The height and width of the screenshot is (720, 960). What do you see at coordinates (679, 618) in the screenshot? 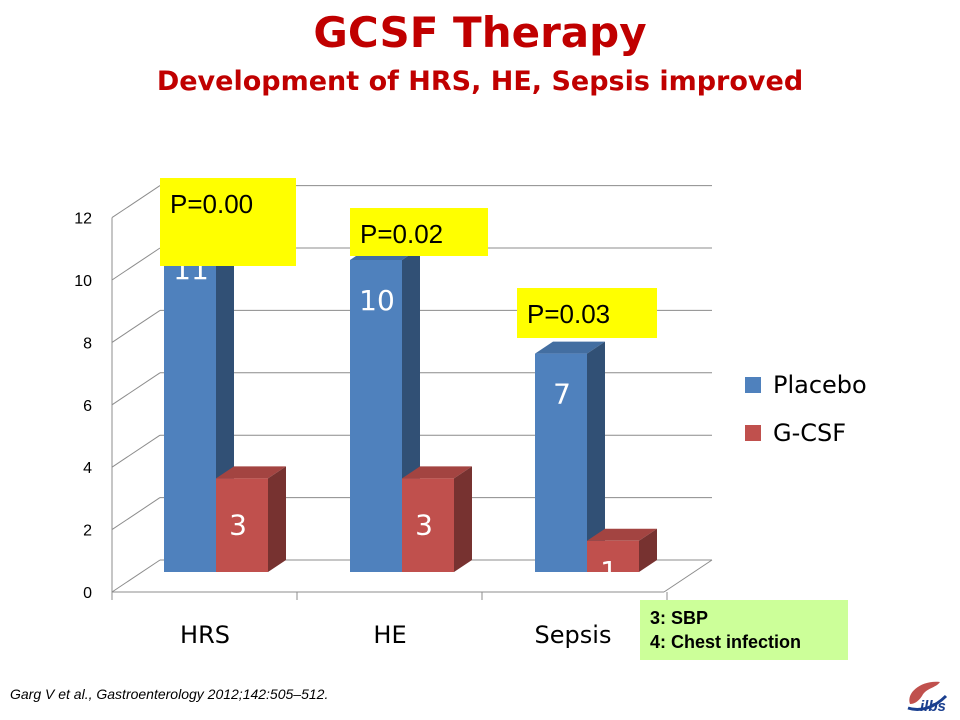
I see `note-line-sbp: 3: SBP` at bounding box center [679, 618].